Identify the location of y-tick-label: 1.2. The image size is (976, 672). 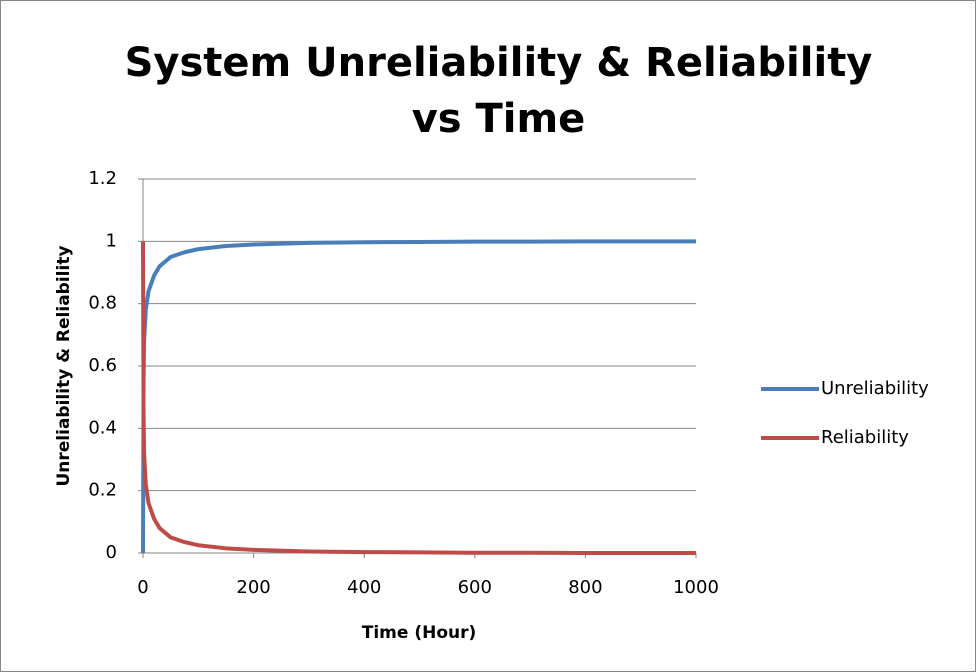
(102, 178).